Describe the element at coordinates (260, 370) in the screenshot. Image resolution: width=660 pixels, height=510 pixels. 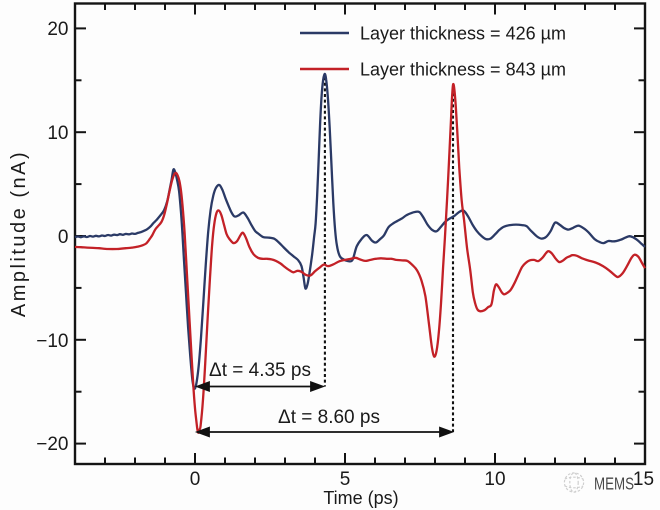
I see `svg-text: Δt = 4.35 ps` at that location.